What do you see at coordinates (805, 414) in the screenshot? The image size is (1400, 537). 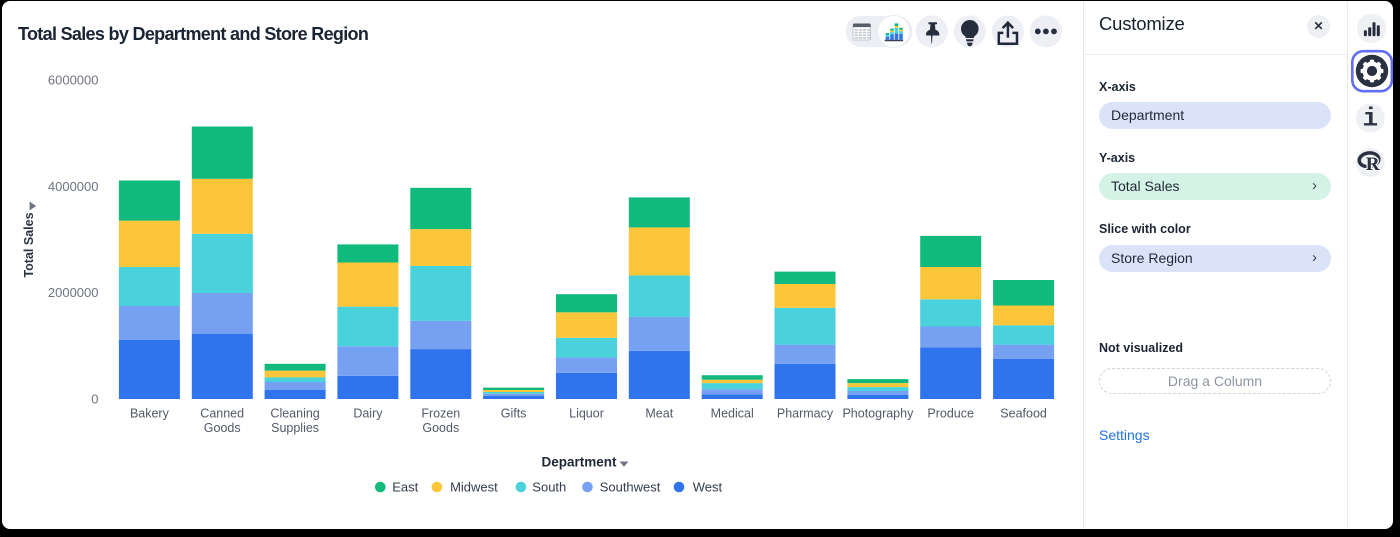 I see `svg-text: Pharmacy` at bounding box center [805, 414].